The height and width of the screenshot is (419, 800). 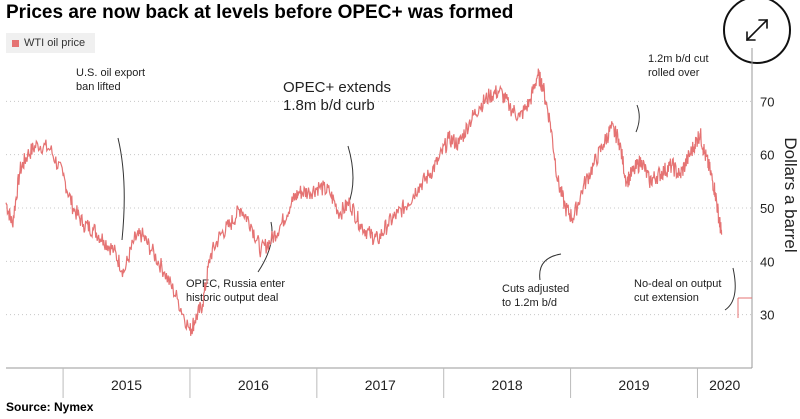 I want to click on x-tick-label: 2020, so click(x=724, y=385).